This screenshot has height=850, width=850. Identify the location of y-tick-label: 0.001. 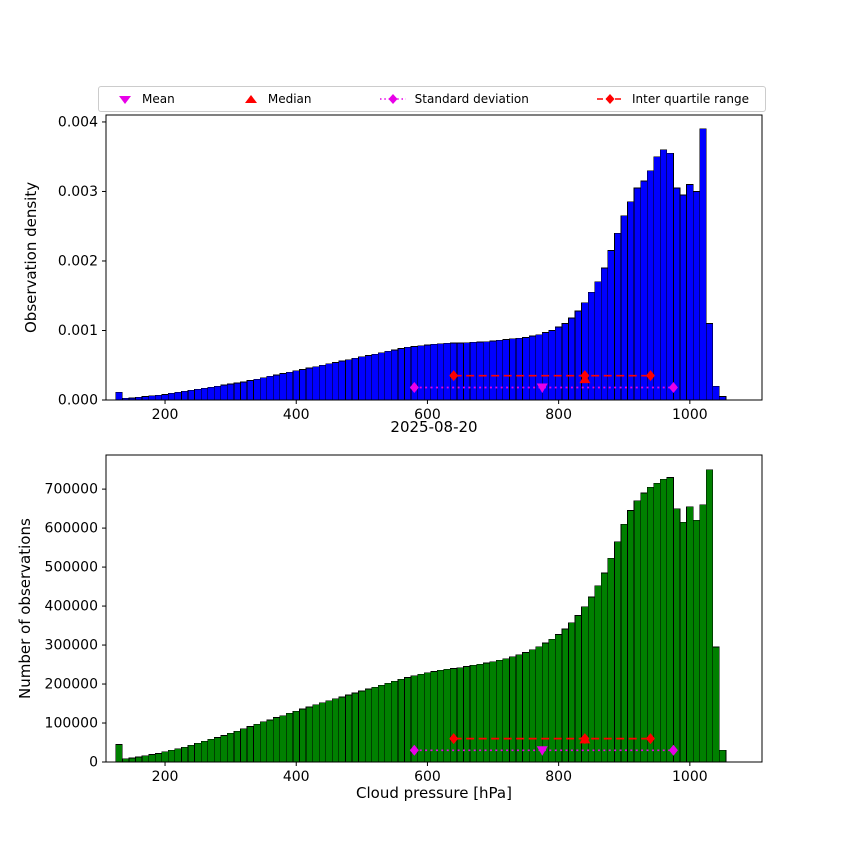
(78, 331).